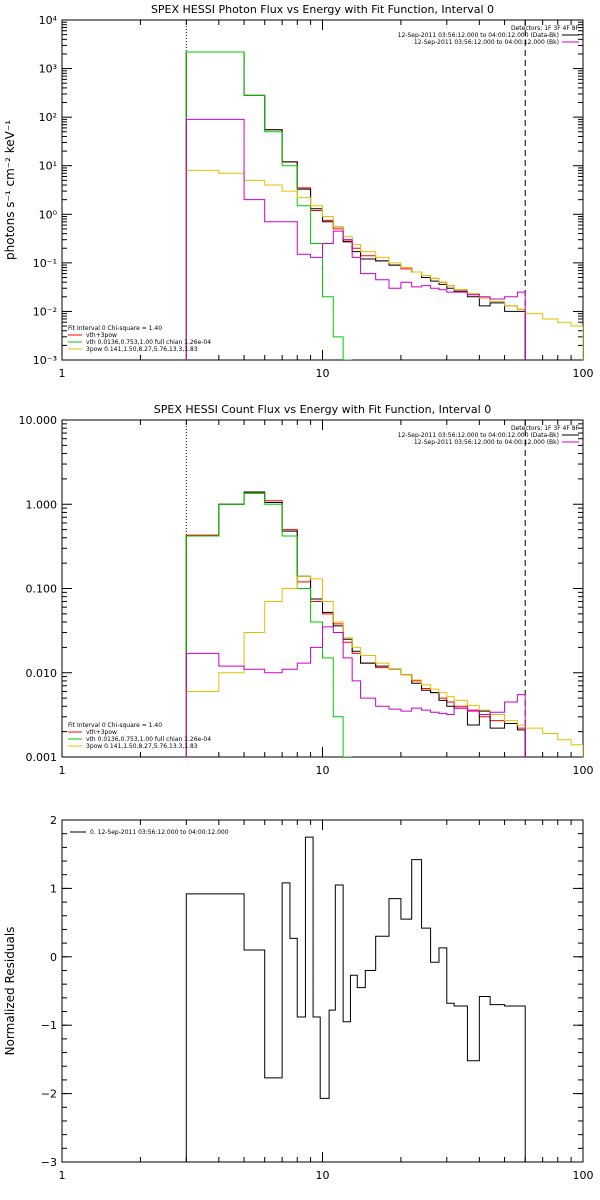  I want to click on y-tick-label: −3, so click(49, 1162).